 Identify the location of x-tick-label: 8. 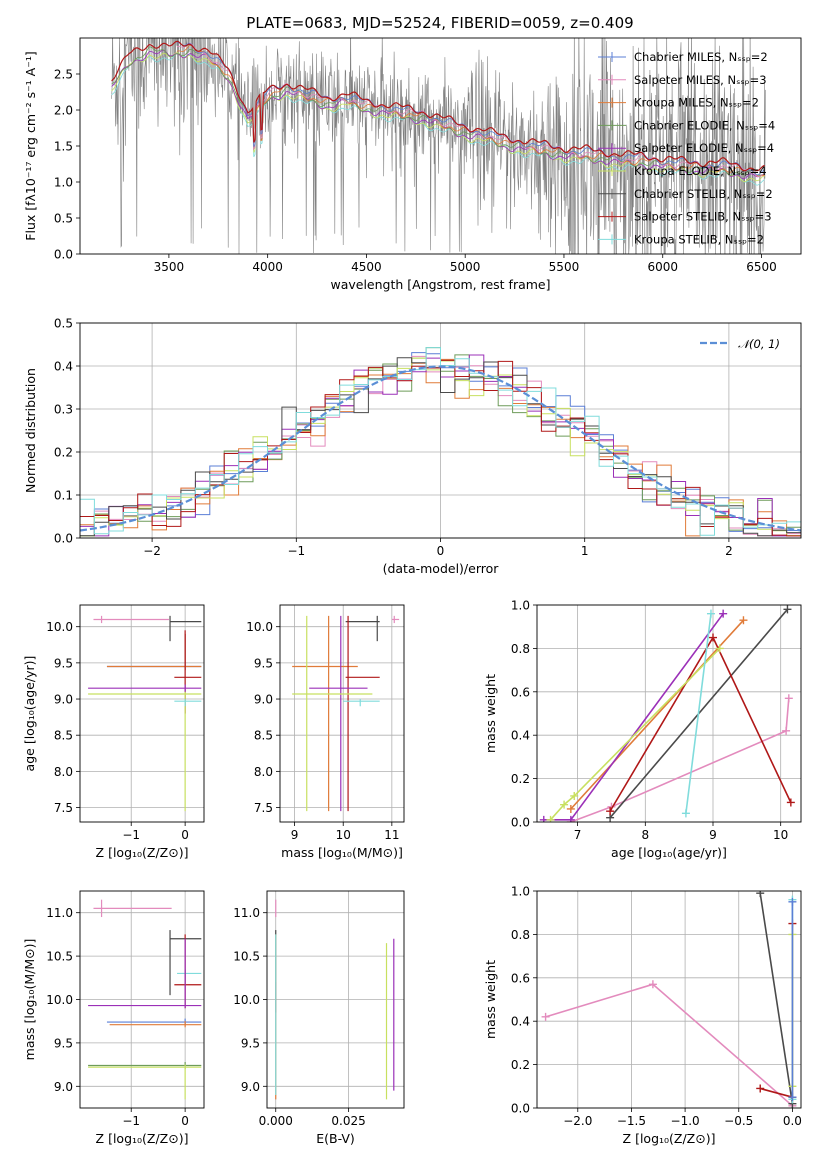
(645, 835).